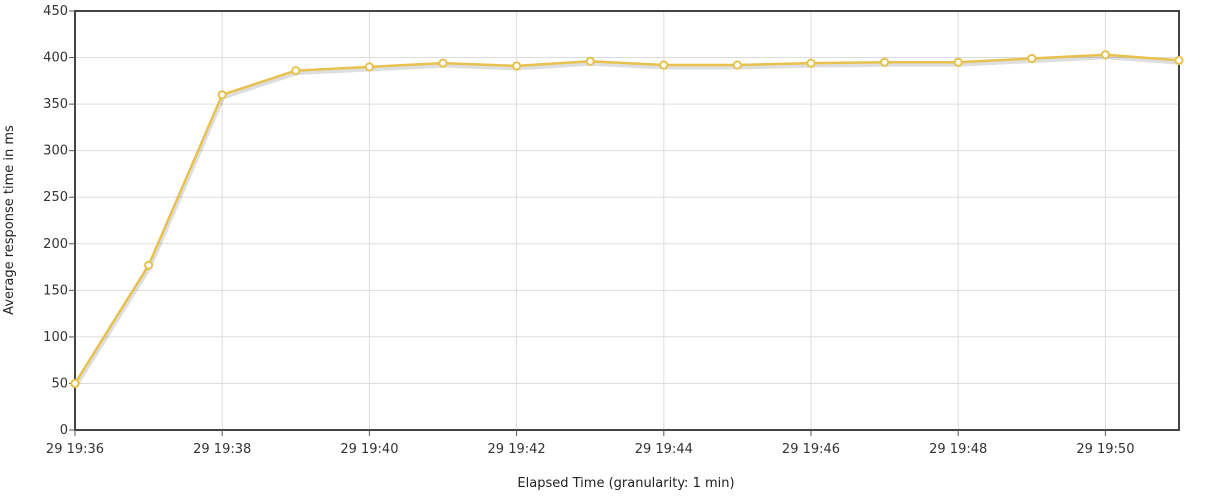  Describe the element at coordinates (59, 383) in the screenshot. I see `y-tick-label: 50` at that location.